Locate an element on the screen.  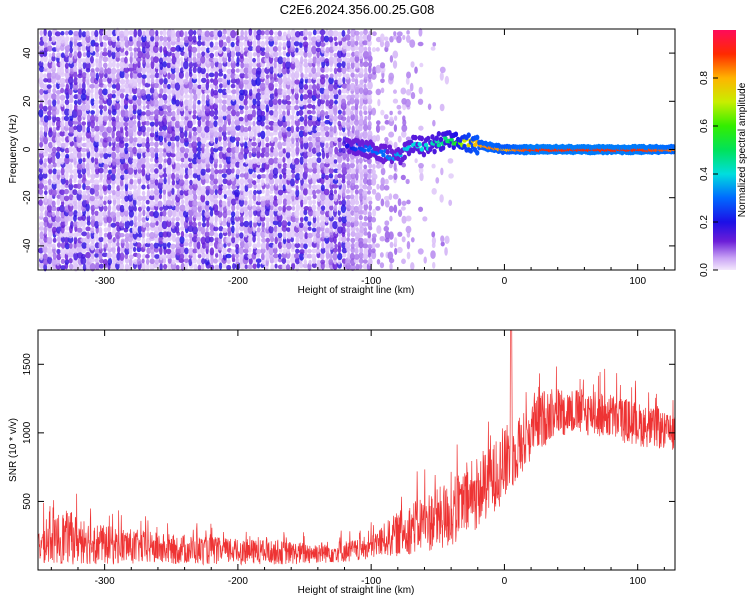
colorbar-tick-label: 0.6 is located at coordinates (704, 126).